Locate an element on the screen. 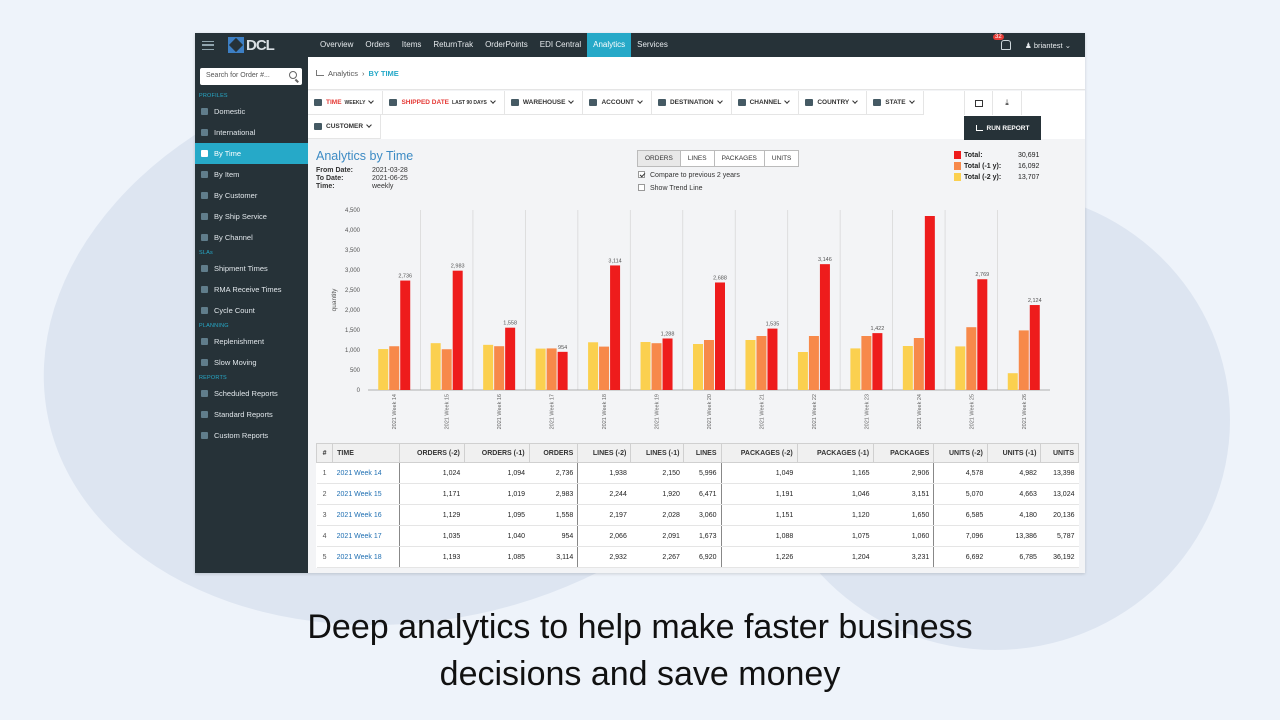 Image resolution: width=1280 pixels, height=720 pixels. sidebar-item-by-time: By Time is located at coordinates (251, 153).